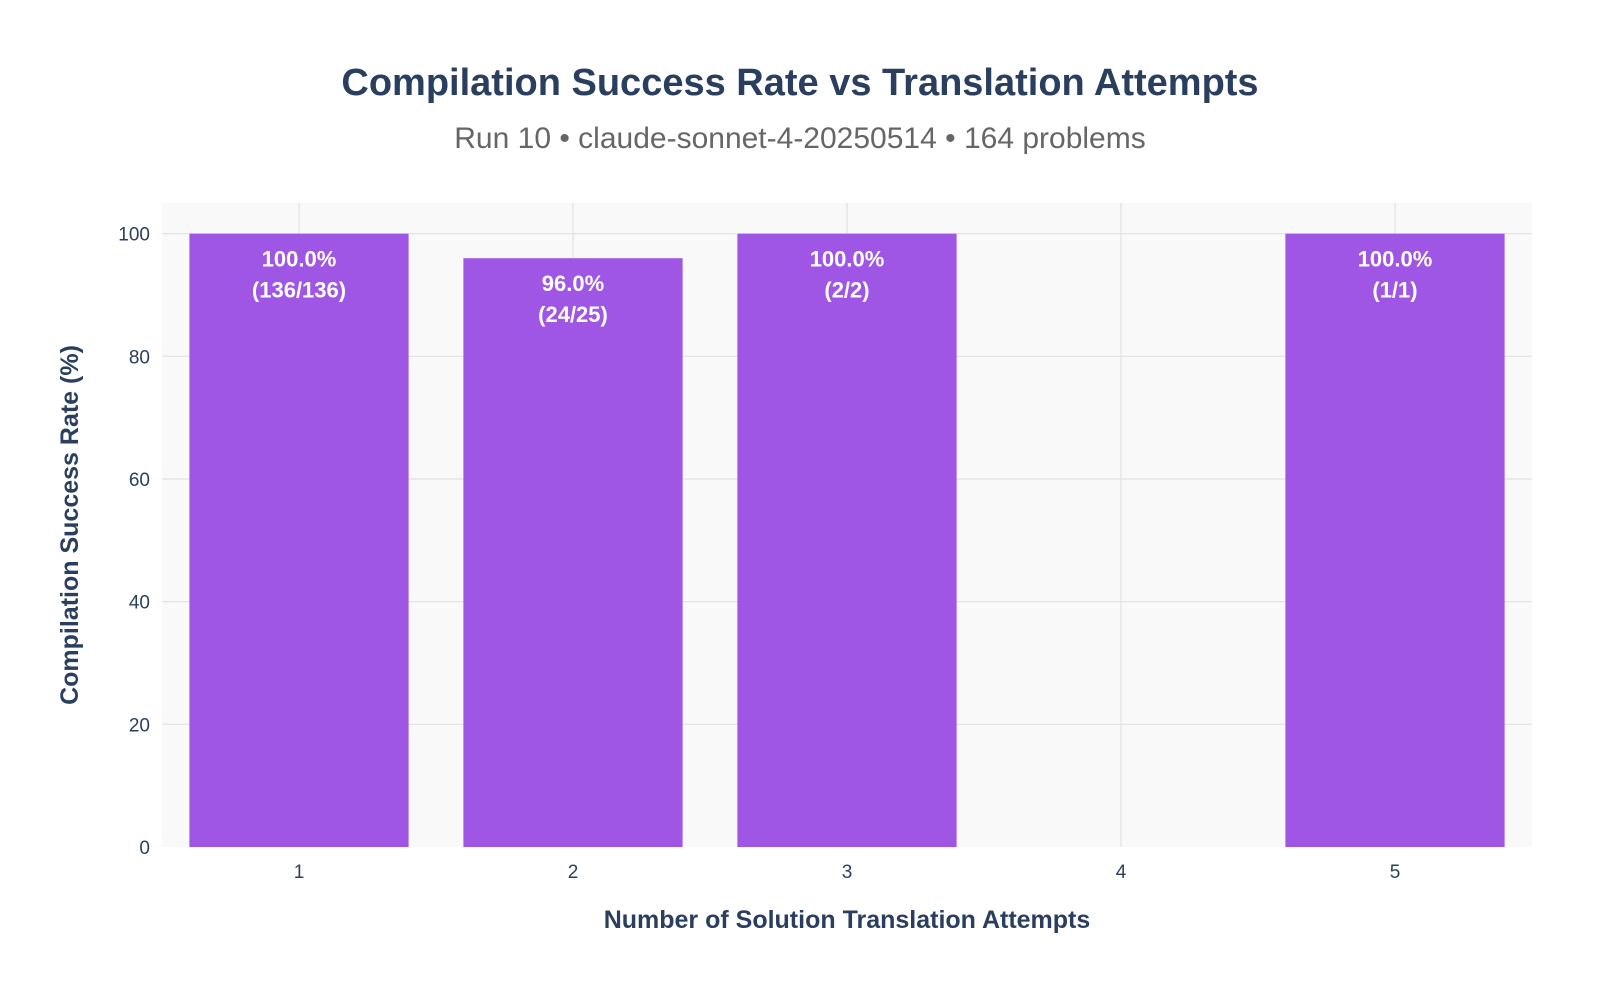 The width and height of the screenshot is (1600, 1000). What do you see at coordinates (1121, 872) in the screenshot?
I see `x-tick-label: 4` at bounding box center [1121, 872].